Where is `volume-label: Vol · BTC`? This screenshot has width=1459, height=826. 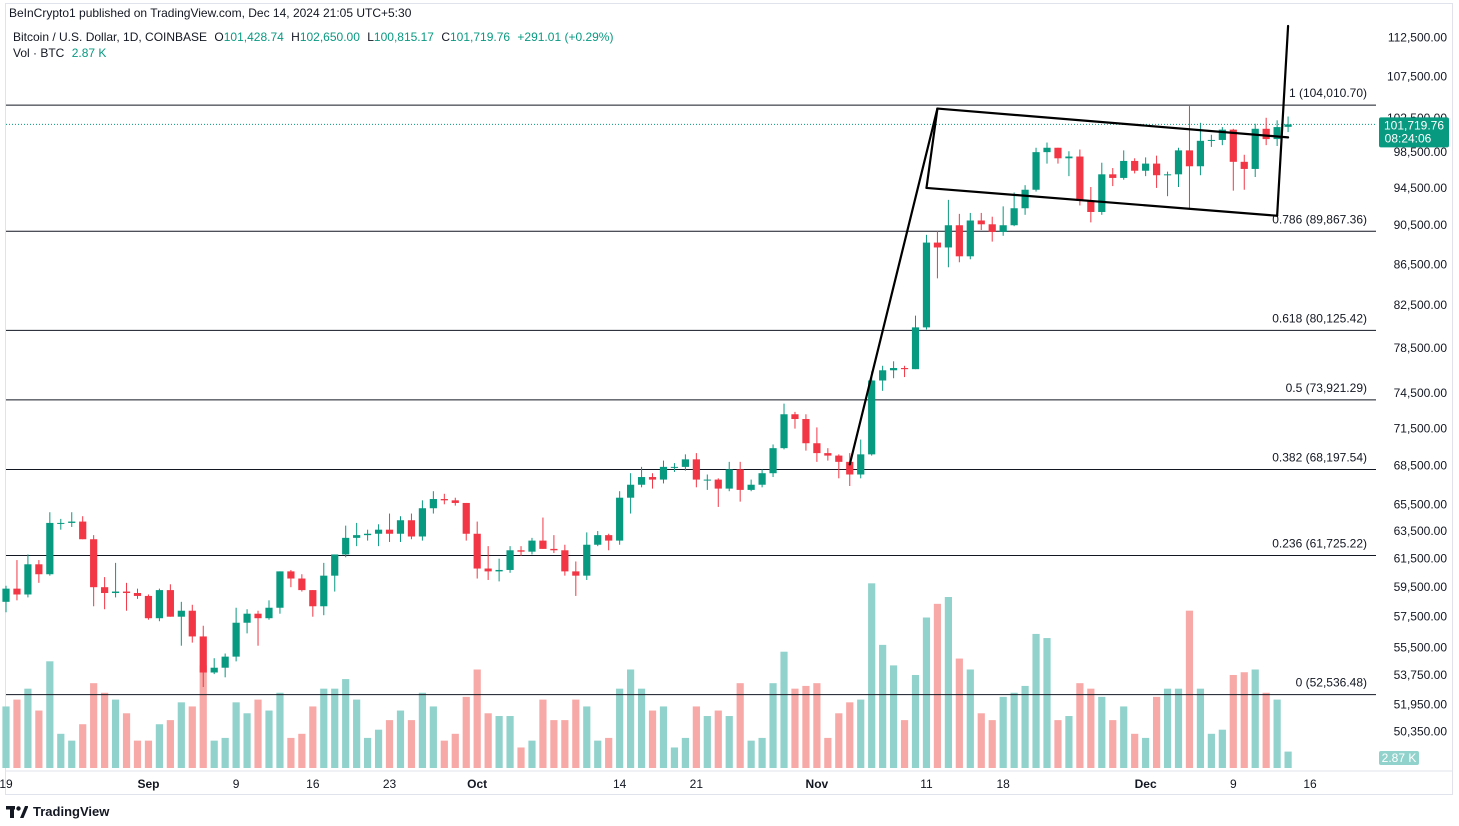
volume-label: Vol · BTC is located at coordinates (39, 53).